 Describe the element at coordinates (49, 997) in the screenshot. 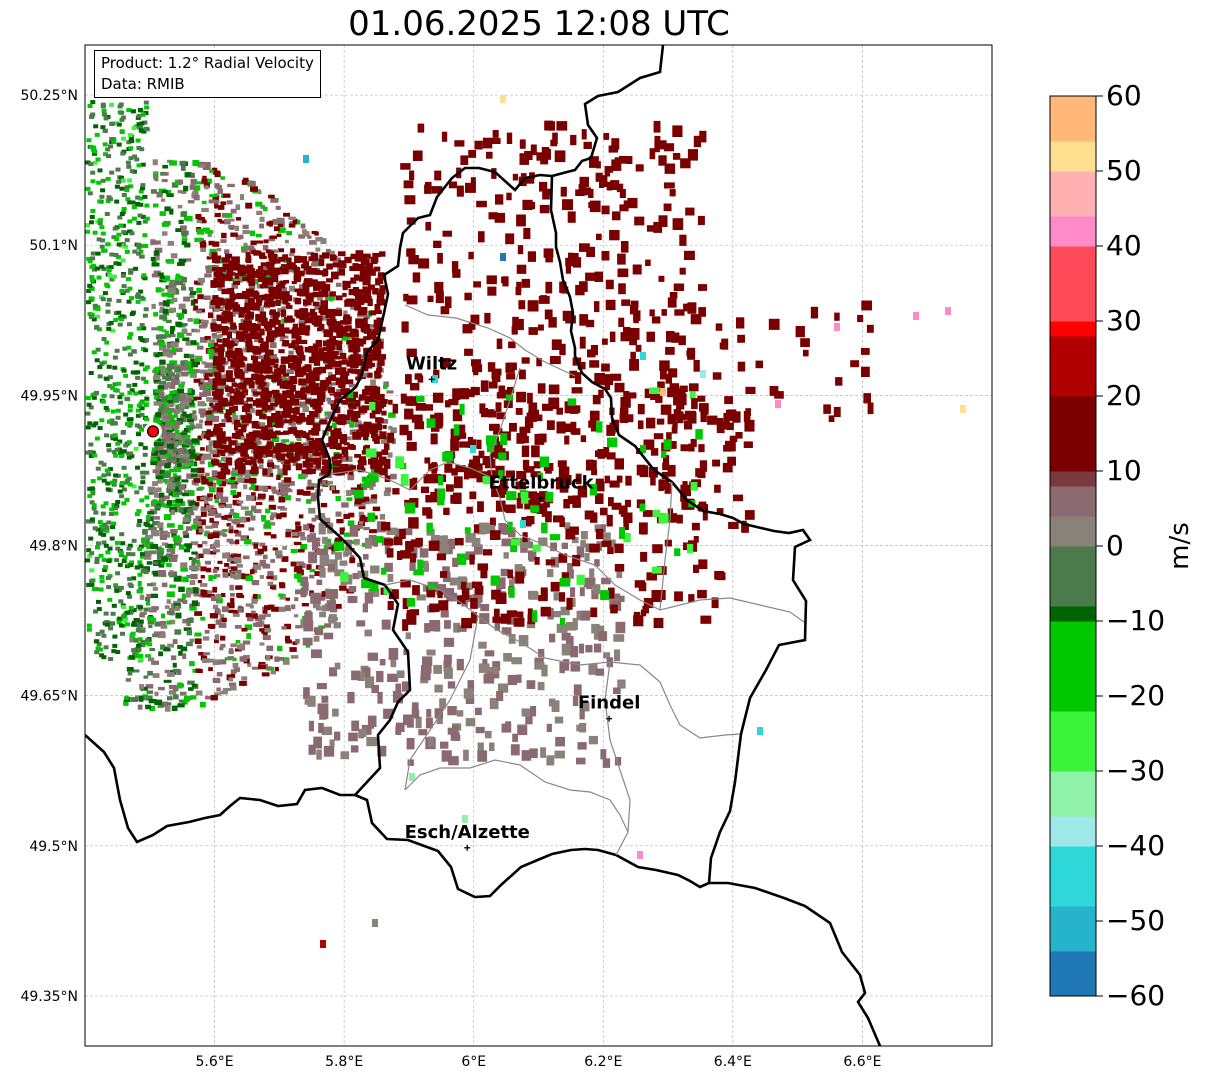

I see `lat-tick-label: 49.35°N` at that location.